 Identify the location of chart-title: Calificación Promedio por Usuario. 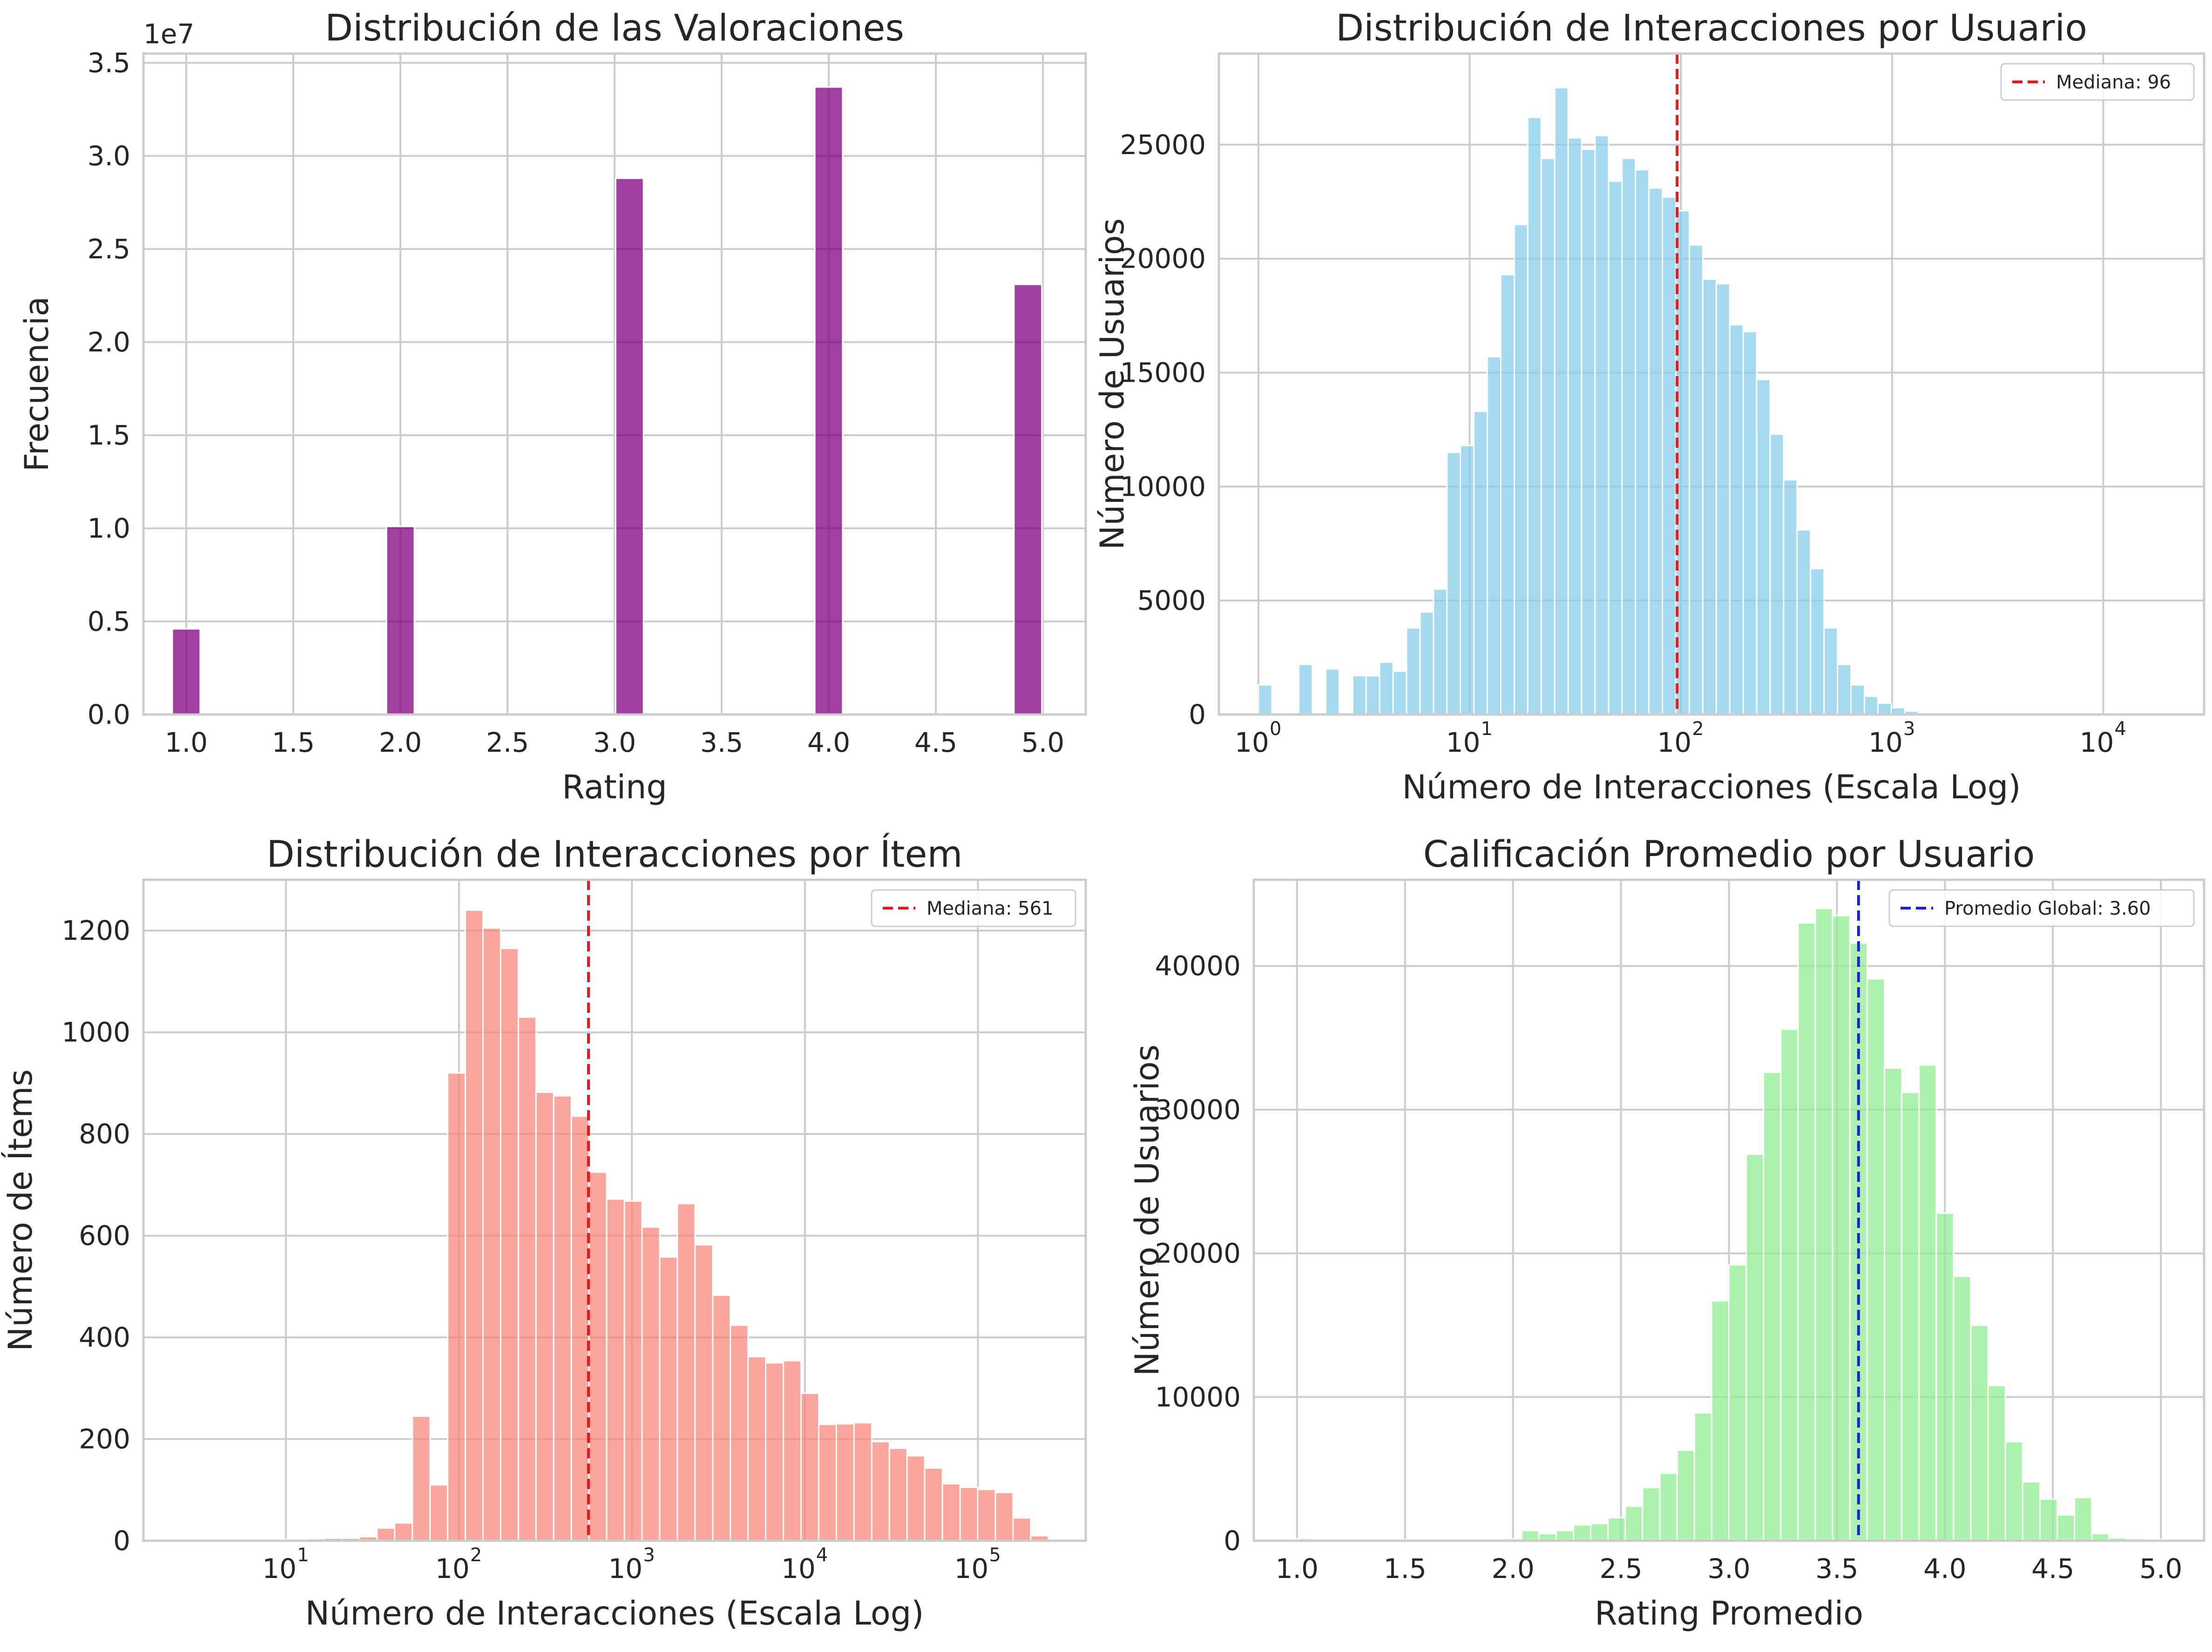
(1729, 855).